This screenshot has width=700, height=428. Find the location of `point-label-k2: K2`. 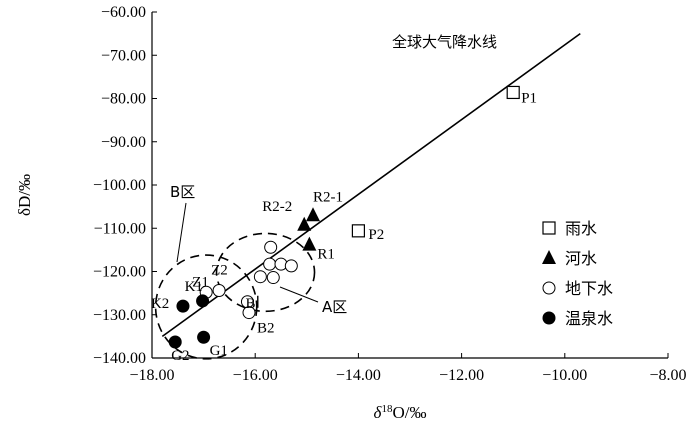

point-label-k2: K2 is located at coordinates (160, 304).